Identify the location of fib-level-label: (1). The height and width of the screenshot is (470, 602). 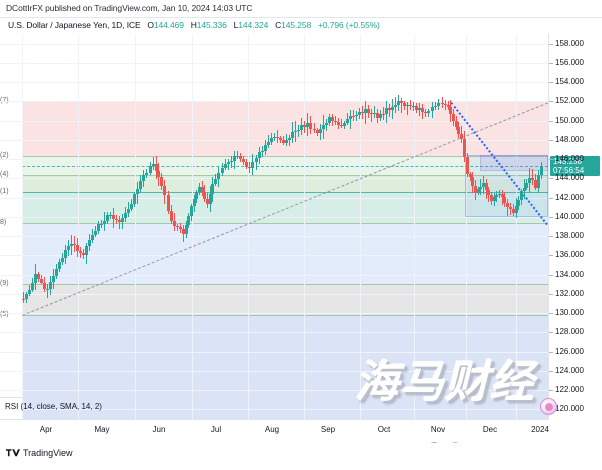
(4, 191).